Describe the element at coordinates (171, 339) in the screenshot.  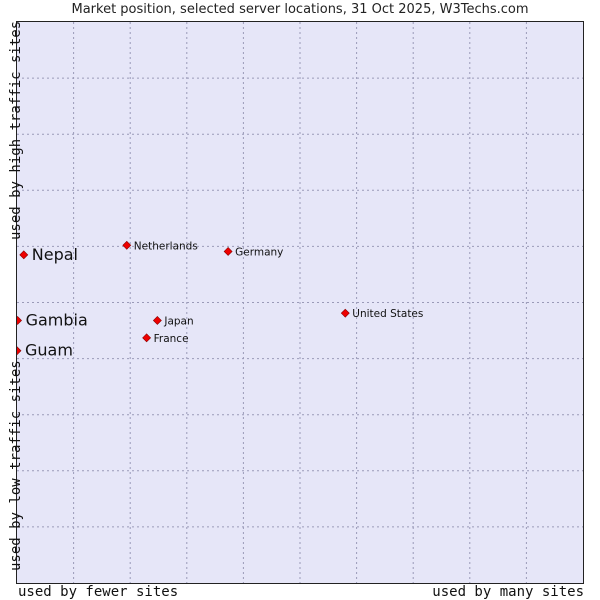
I see `data-point-label: France` at that location.